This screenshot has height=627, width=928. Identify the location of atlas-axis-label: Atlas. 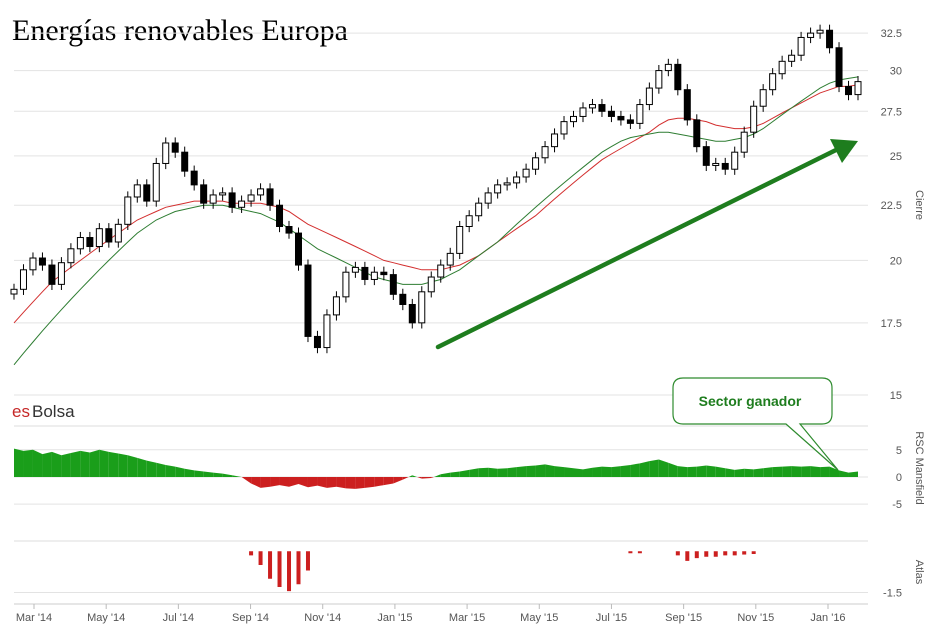
(919, 572).